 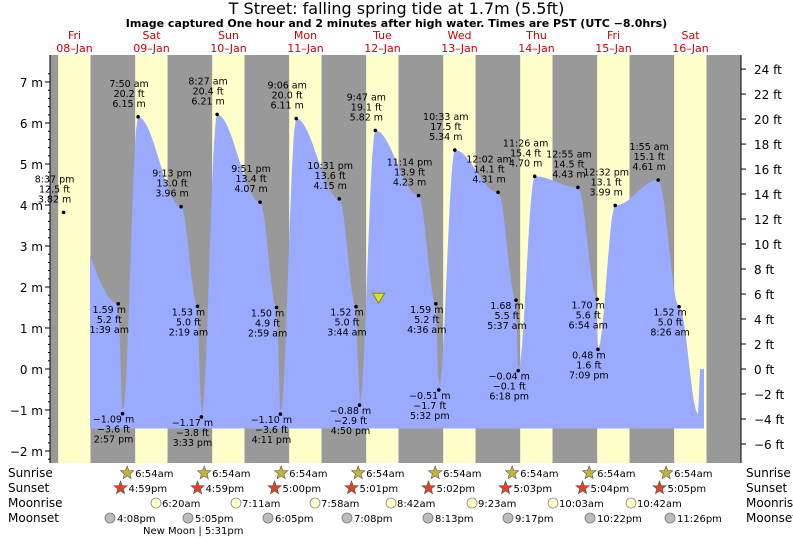 I want to click on tide-label: −1.7 ft, so click(x=429, y=406).